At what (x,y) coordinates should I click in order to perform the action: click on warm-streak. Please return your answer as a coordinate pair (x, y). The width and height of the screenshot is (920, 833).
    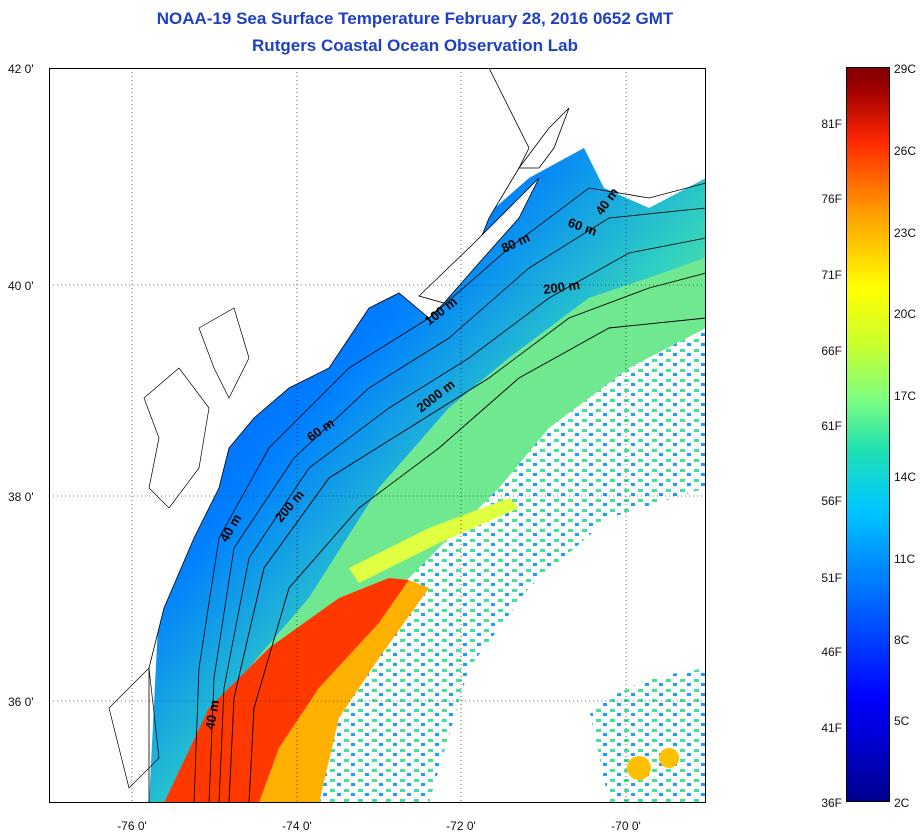
    Looking at the image, I should click on (434, 540).